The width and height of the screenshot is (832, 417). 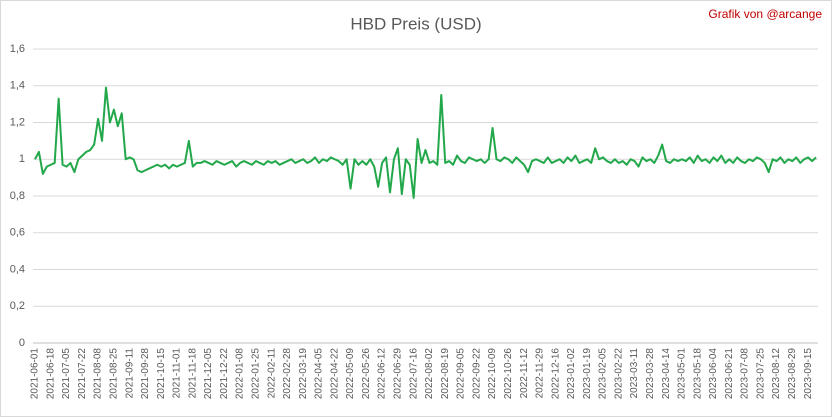 What do you see at coordinates (17, 49) in the screenshot?
I see `y-tick-label: 1,6` at bounding box center [17, 49].